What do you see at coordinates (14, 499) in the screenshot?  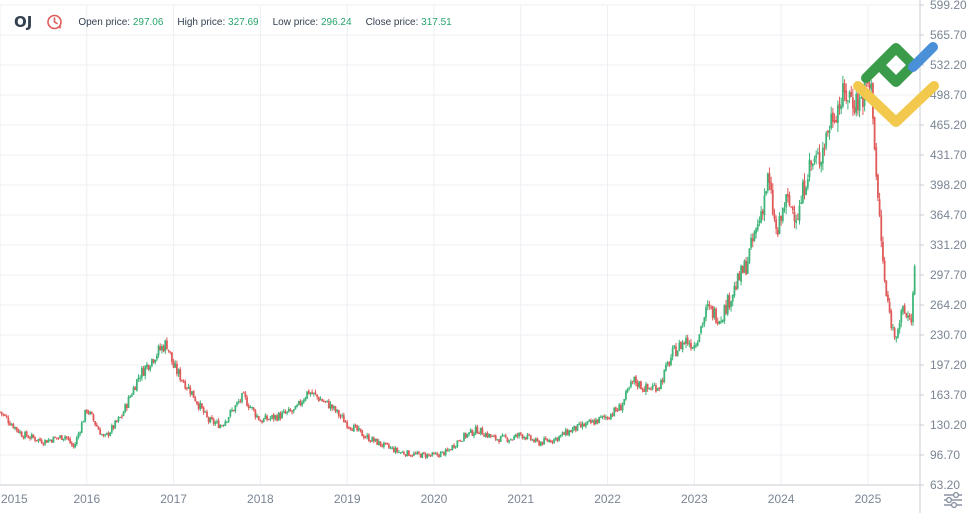 I see `x-tick-label: 2015` at bounding box center [14, 499].